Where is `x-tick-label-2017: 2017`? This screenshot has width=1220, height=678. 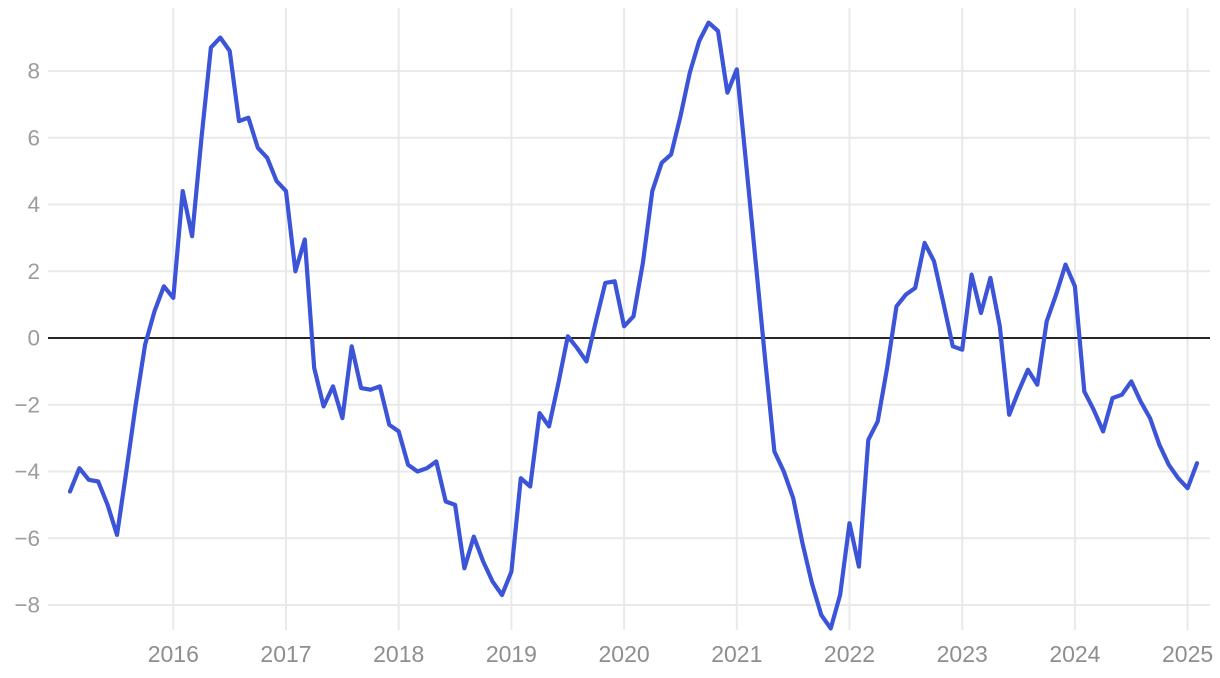
x-tick-label-2017: 2017 is located at coordinates (285, 654).